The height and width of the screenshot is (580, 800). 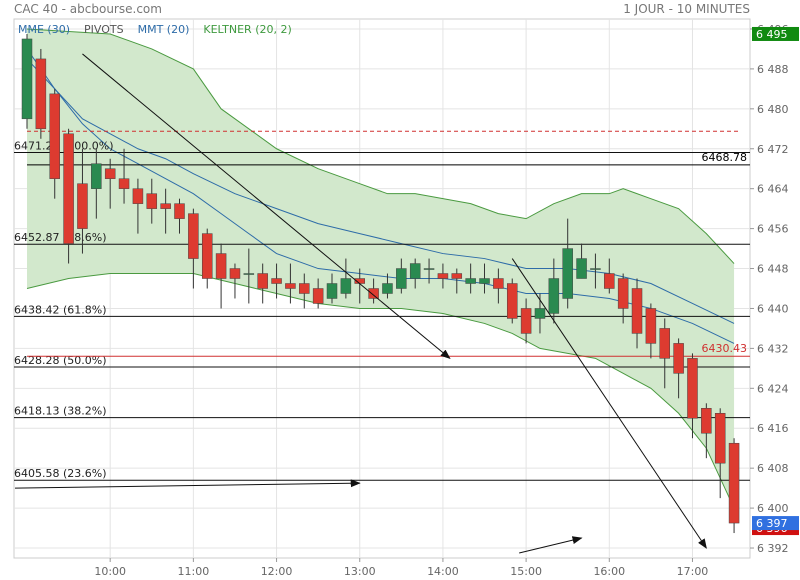 I want to click on price-marker-label: 6 397, so click(x=772, y=523).